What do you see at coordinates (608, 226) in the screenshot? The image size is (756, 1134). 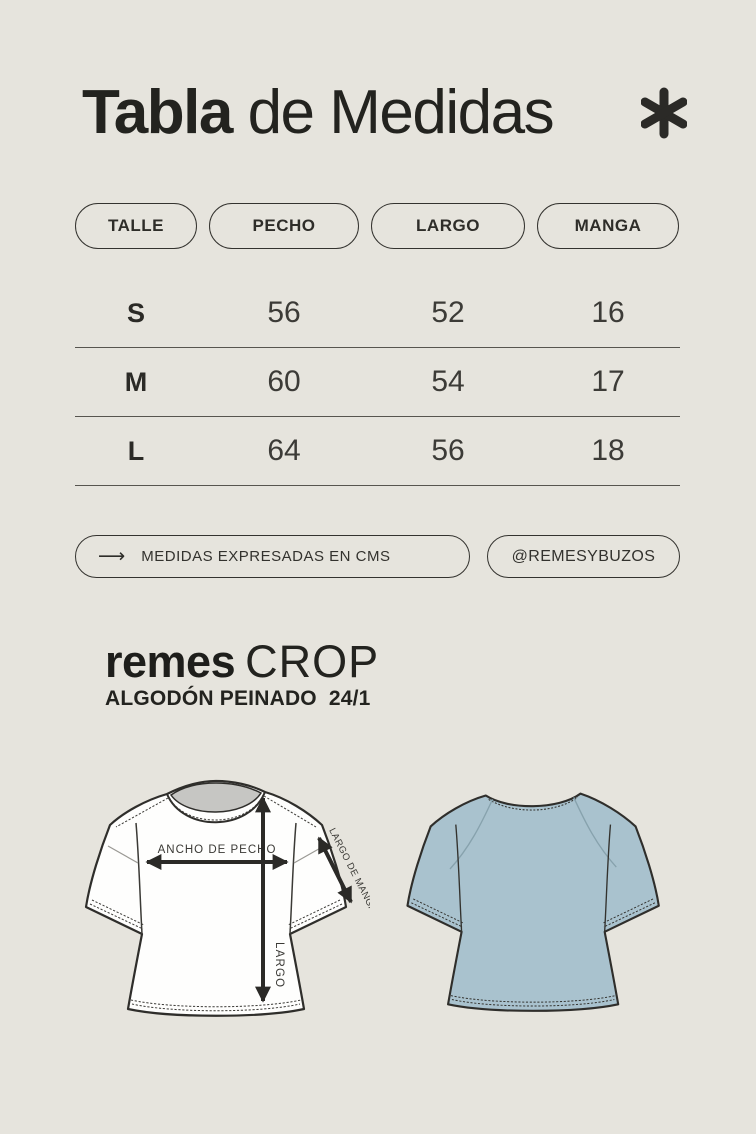 I see `column-header-manga: MANGA` at bounding box center [608, 226].